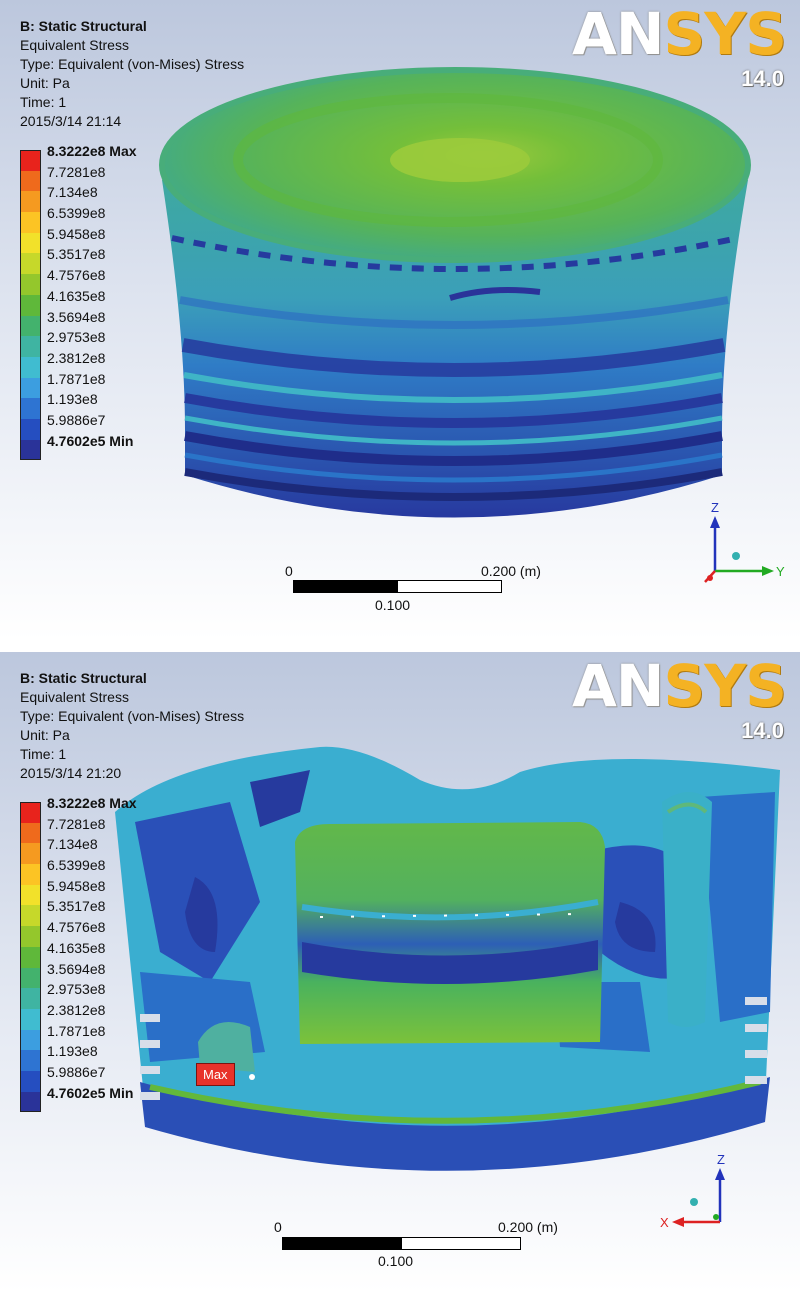  Describe the element at coordinates (71, 121) in the screenshot. I see `result-timestamp: 2015/3/14 21:14` at that location.